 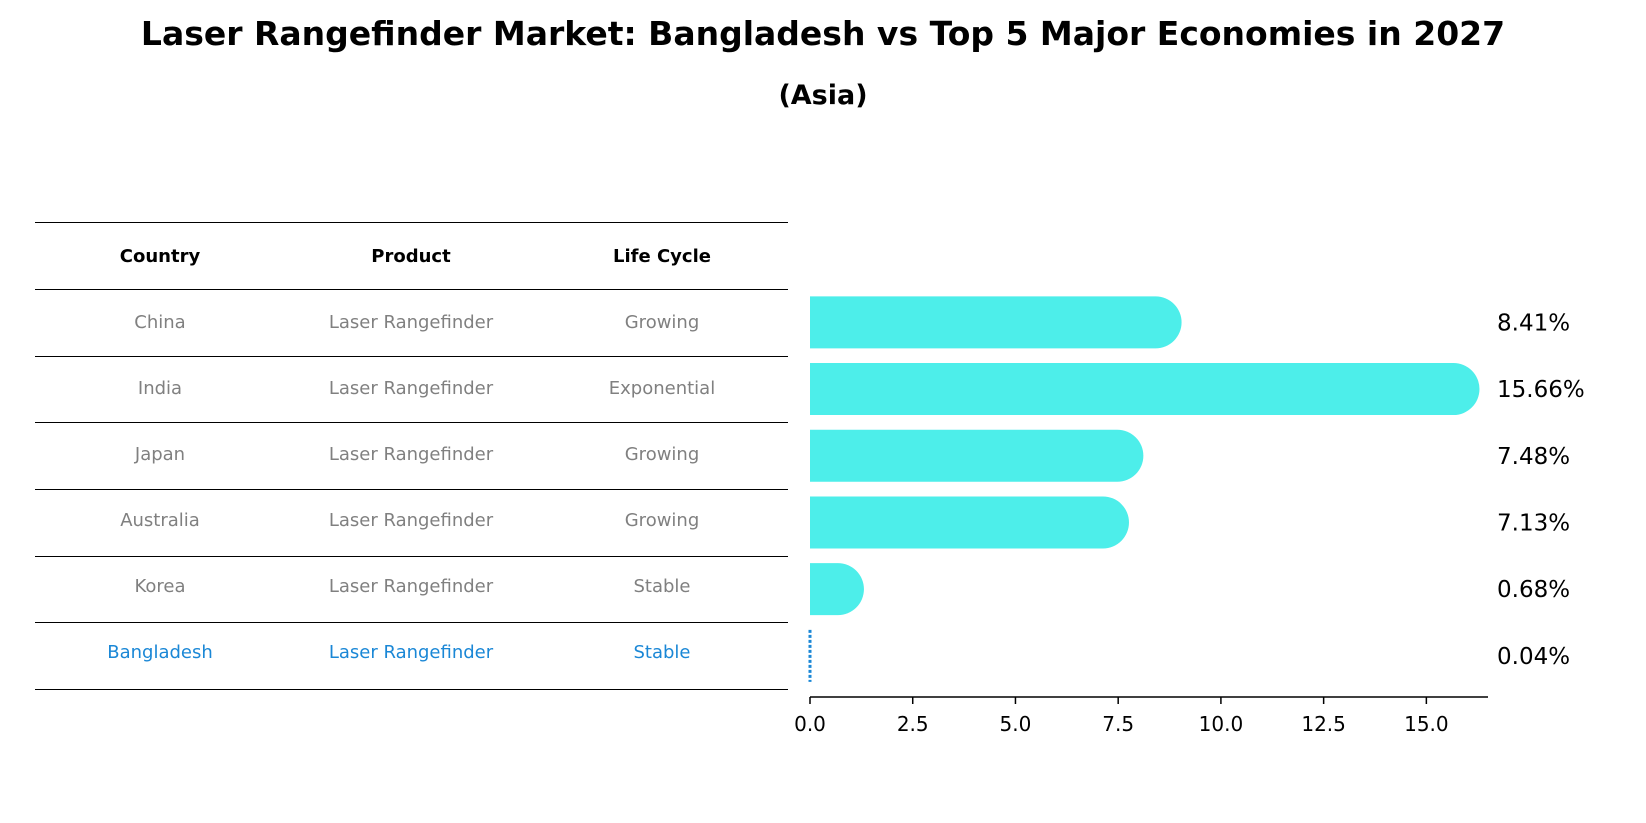 I want to click on table-header-row: Country Product Life Cycle, so click(x=411, y=256).